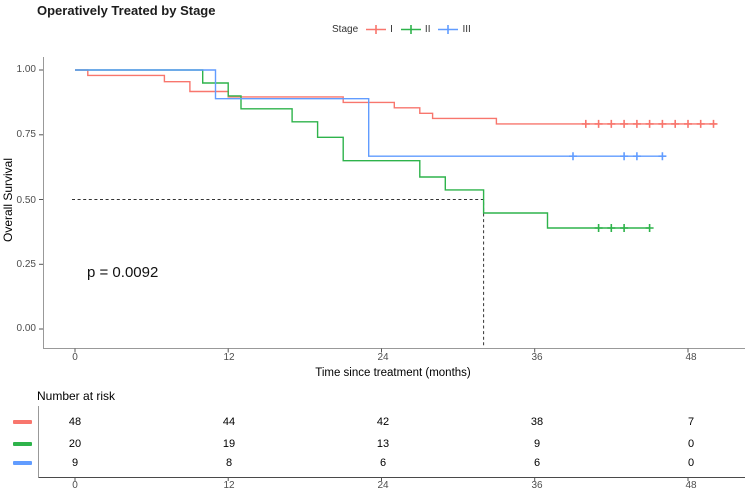  What do you see at coordinates (26, 134) in the screenshot?
I see `y-tick-label: 0.75` at bounding box center [26, 134].